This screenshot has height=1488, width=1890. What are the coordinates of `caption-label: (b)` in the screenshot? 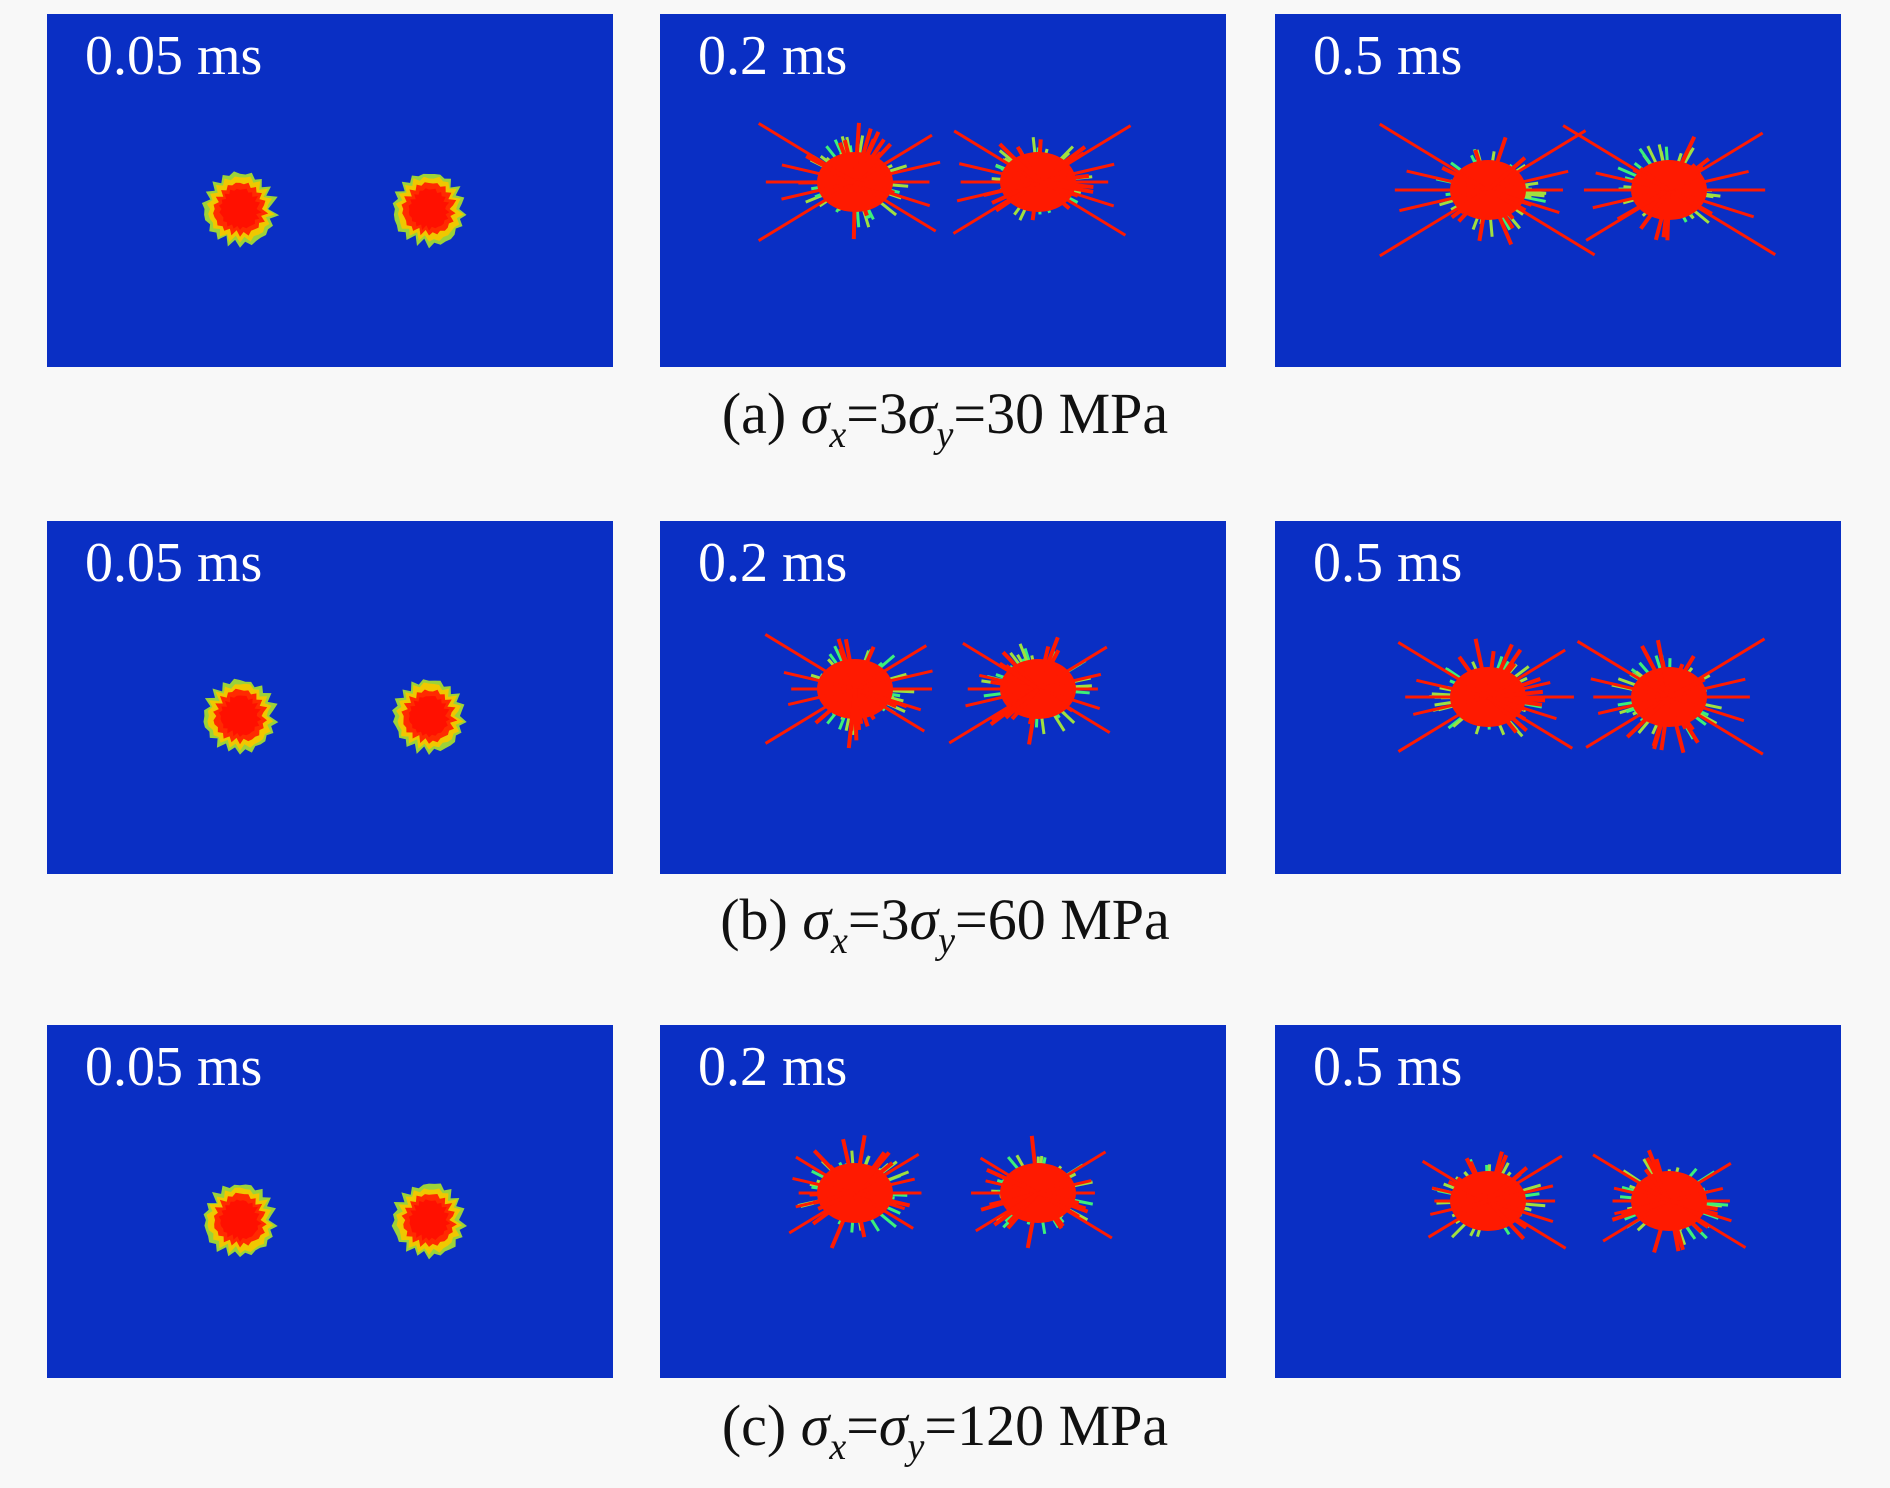 It's located at (754, 919).